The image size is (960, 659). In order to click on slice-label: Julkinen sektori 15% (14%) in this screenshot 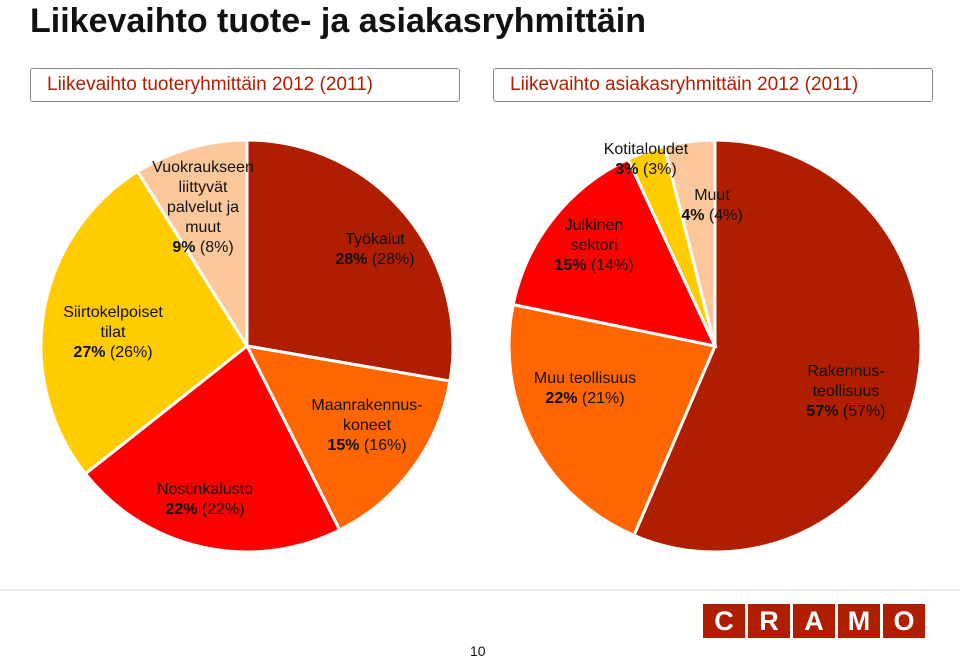, I will do `click(593, 245)`.